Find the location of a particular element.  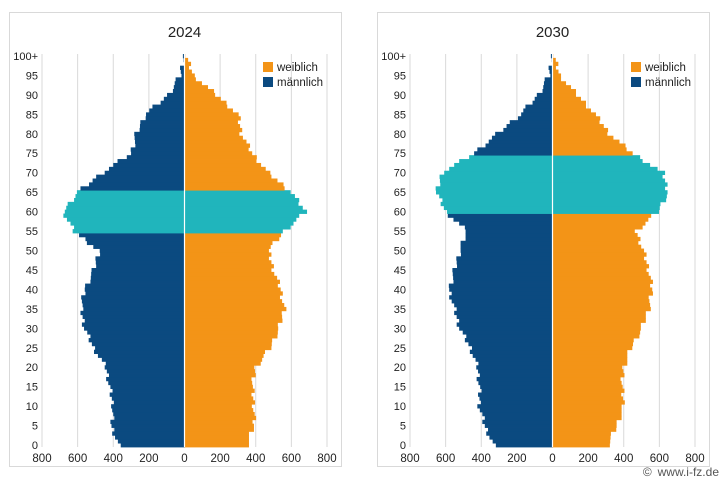

y-tick-label: 15 is located at coordinates (32, 388).